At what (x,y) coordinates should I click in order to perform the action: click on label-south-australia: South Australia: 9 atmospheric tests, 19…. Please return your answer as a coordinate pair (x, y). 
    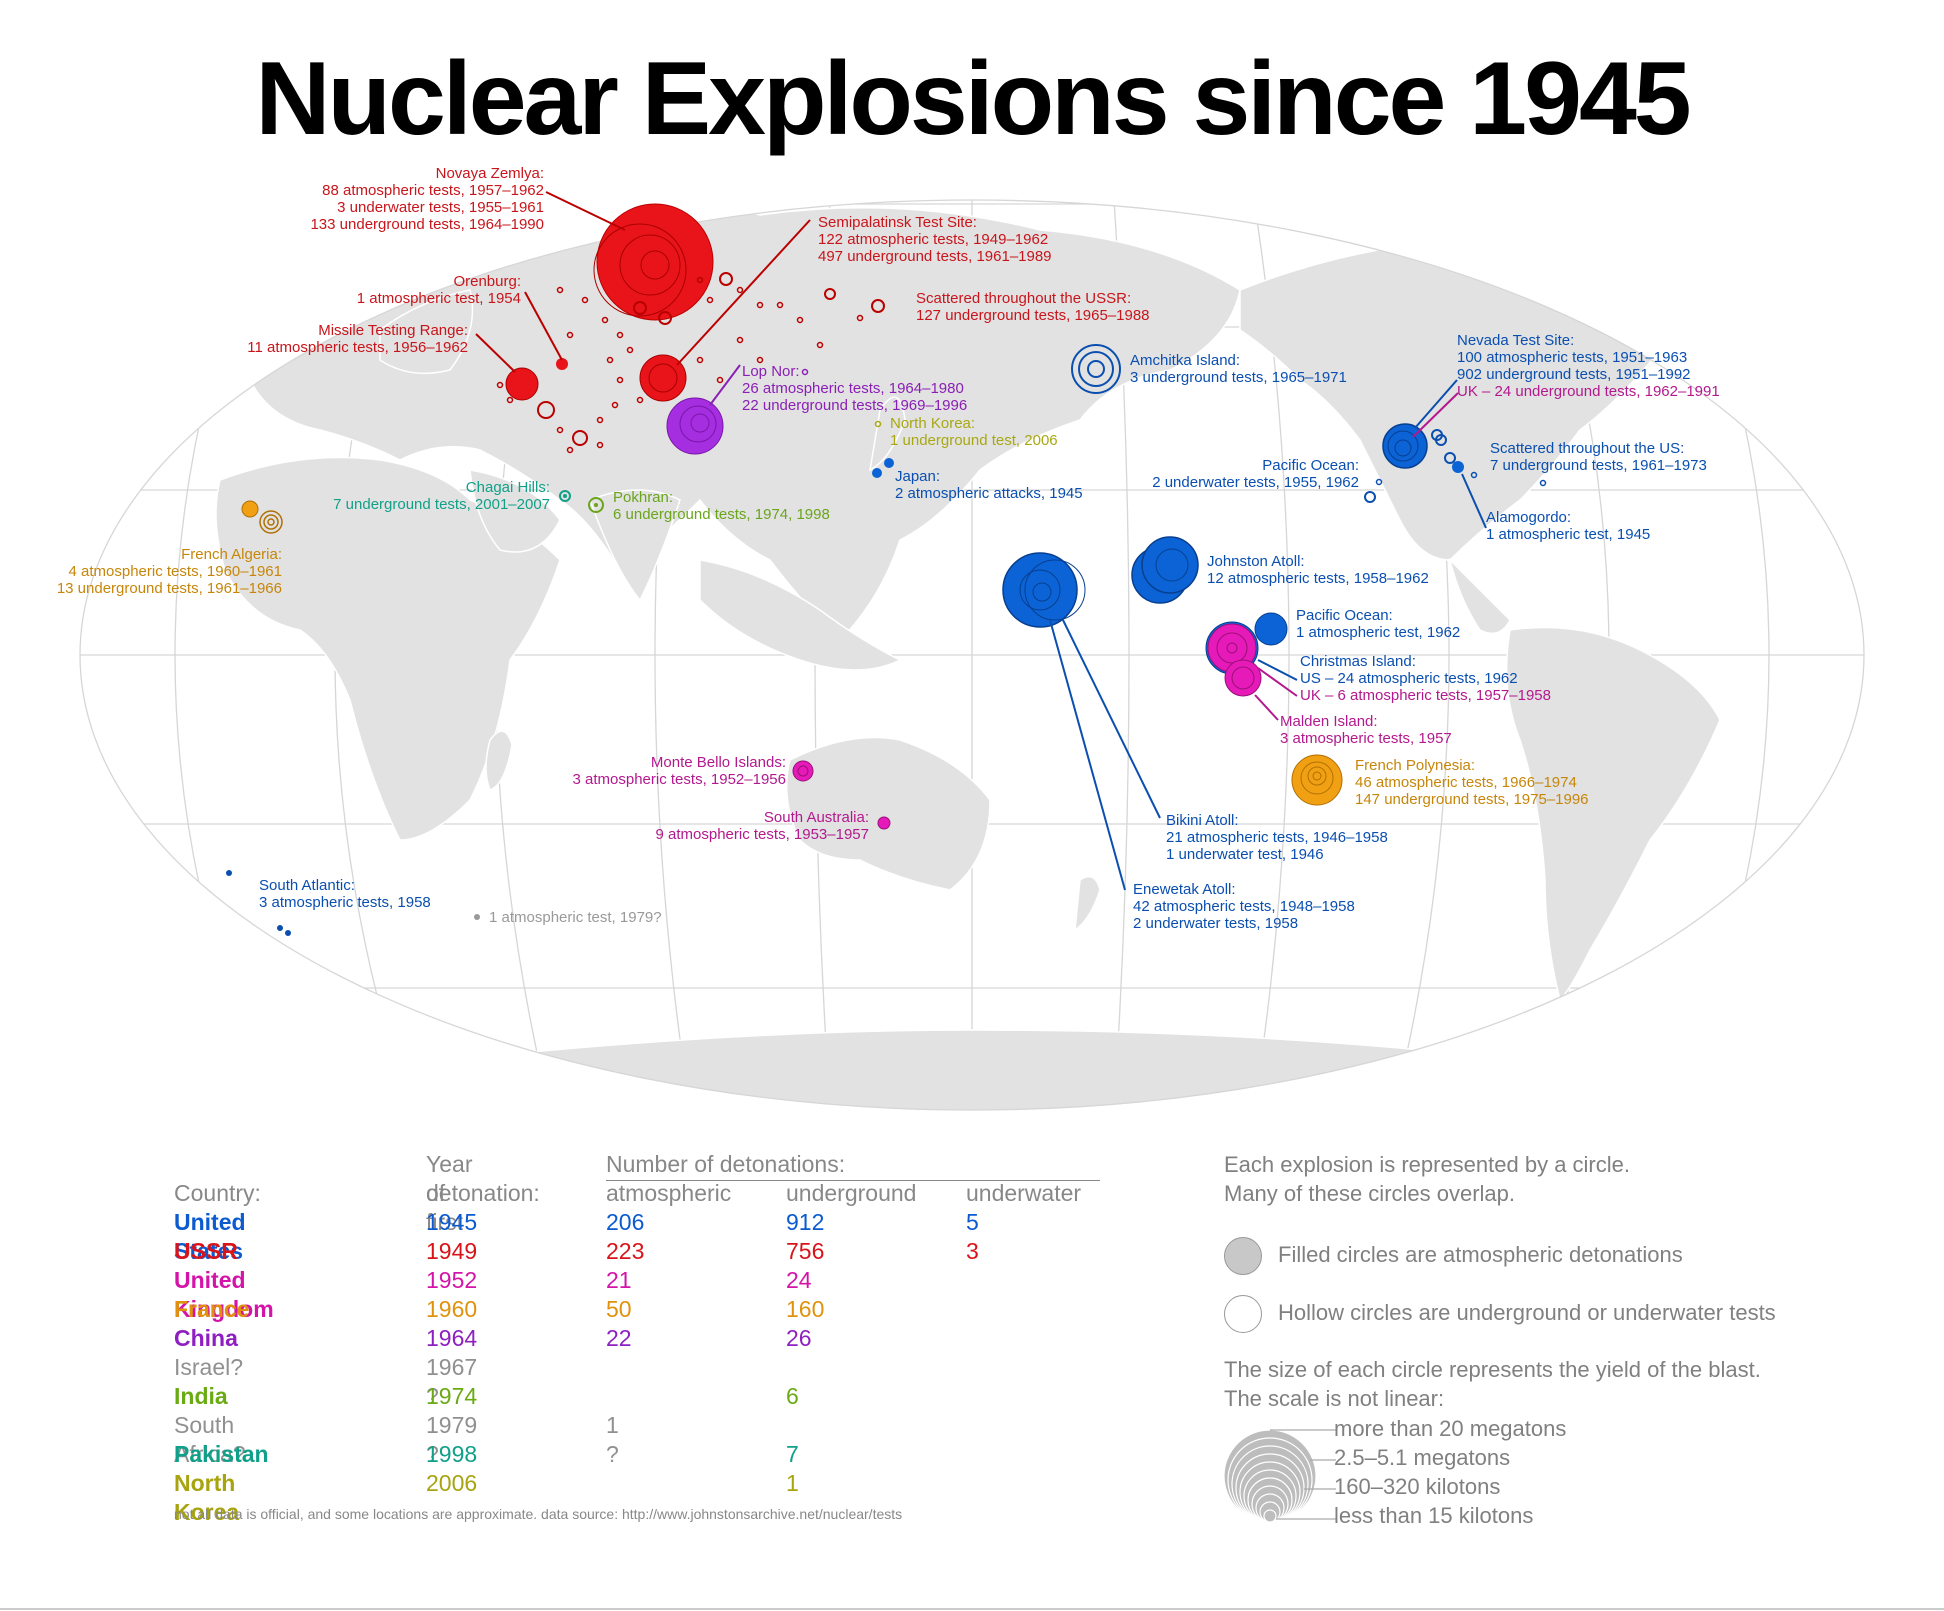
    Looking at the image, I should click on (762, 826).